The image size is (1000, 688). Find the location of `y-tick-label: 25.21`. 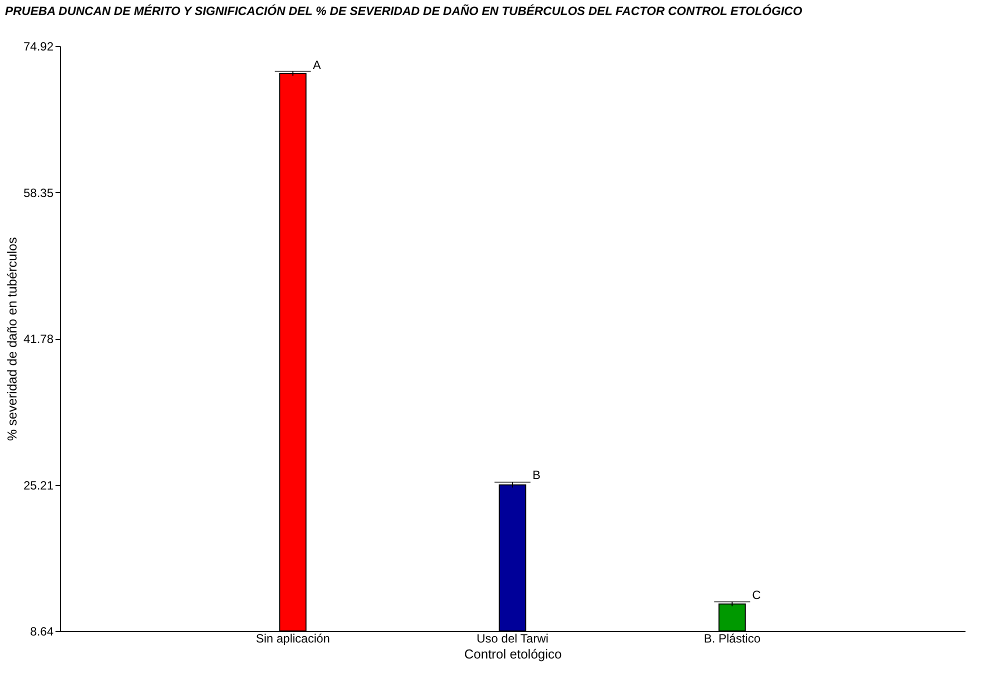

y-tick-label: 25.21 is located at coordinates (38, 485).